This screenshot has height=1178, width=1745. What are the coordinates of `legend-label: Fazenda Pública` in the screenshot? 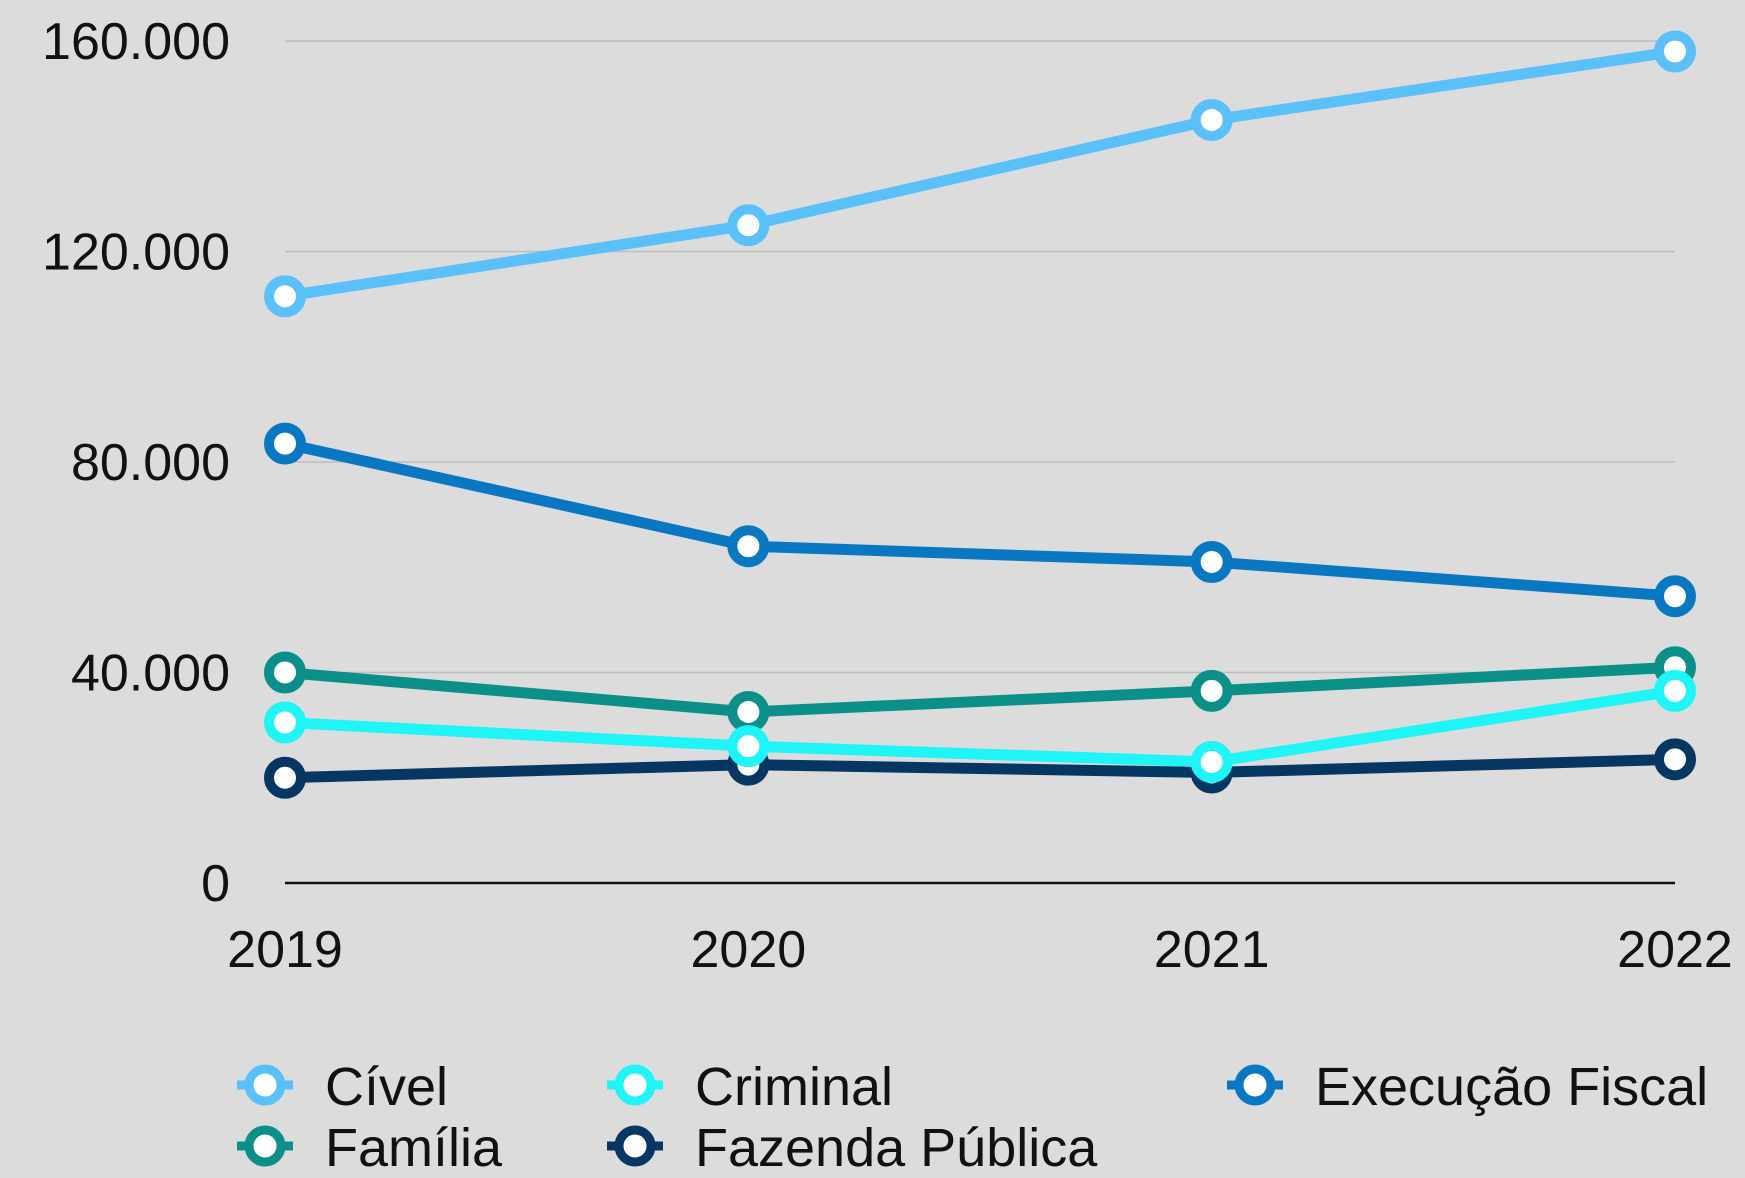 It's located at (896, 1148).